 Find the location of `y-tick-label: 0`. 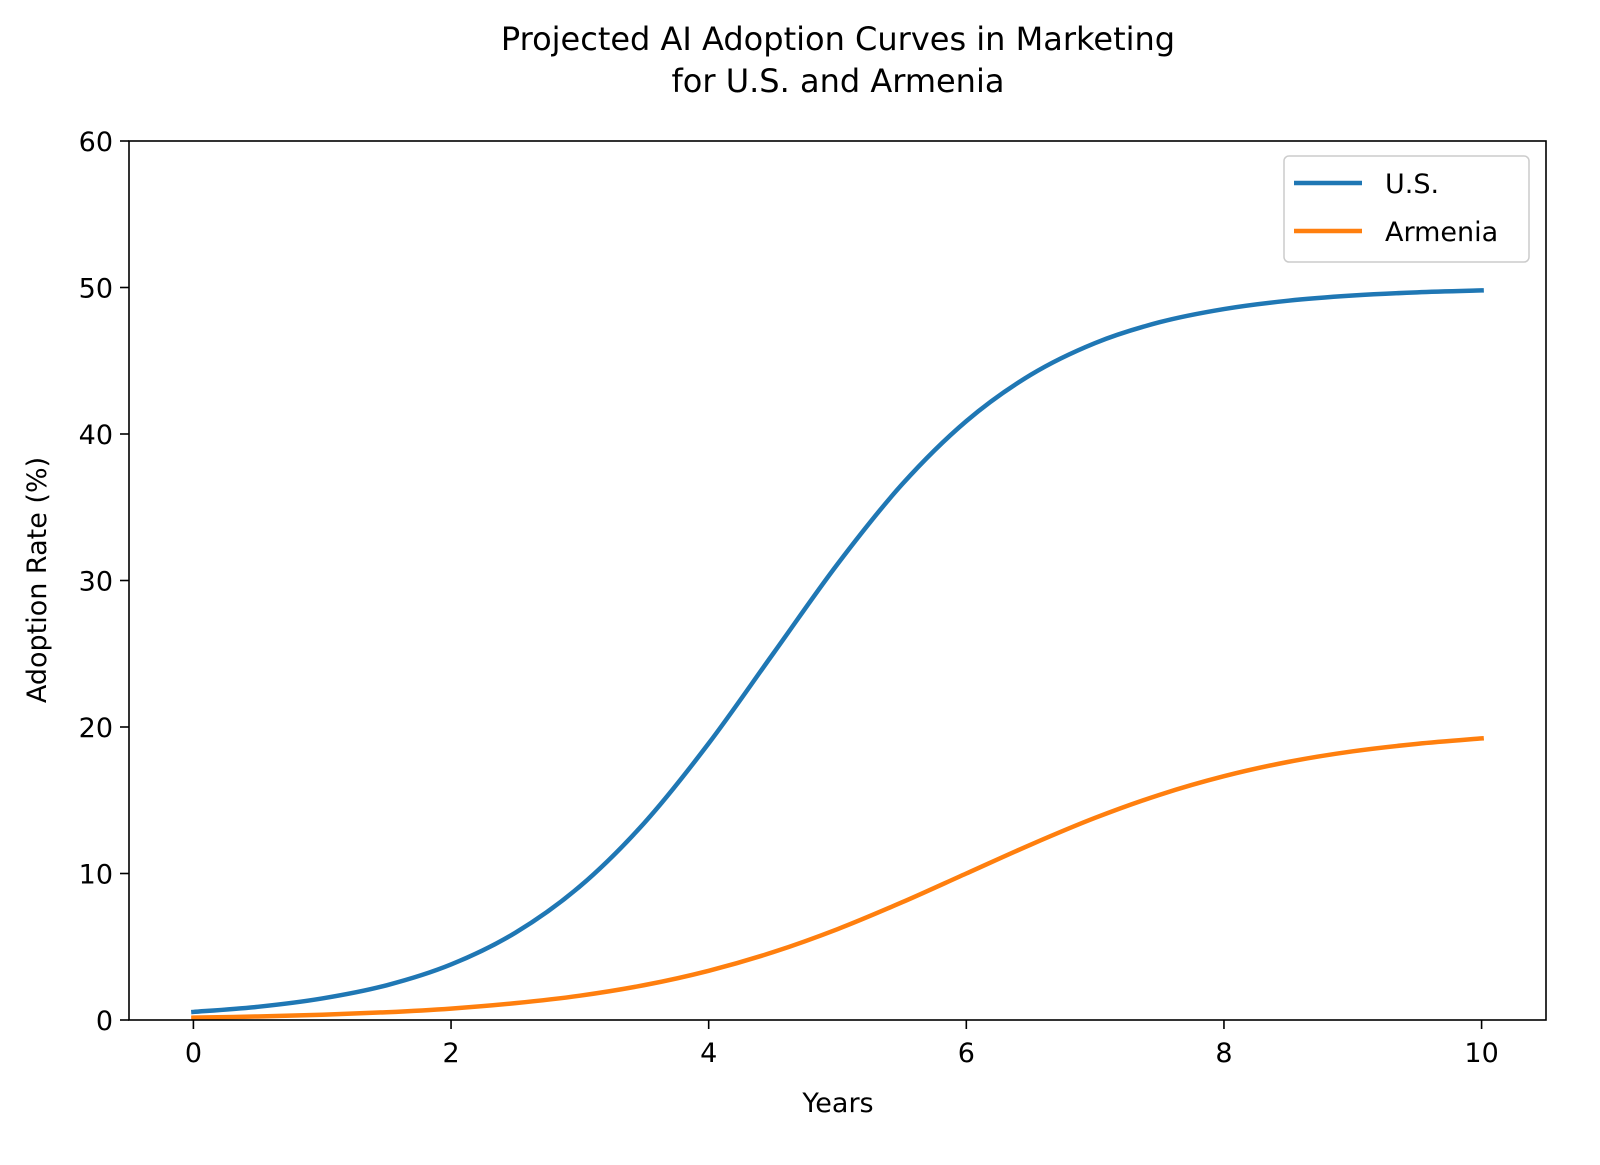

y-tick-label: 0 is located at coordinates (104, 1021).